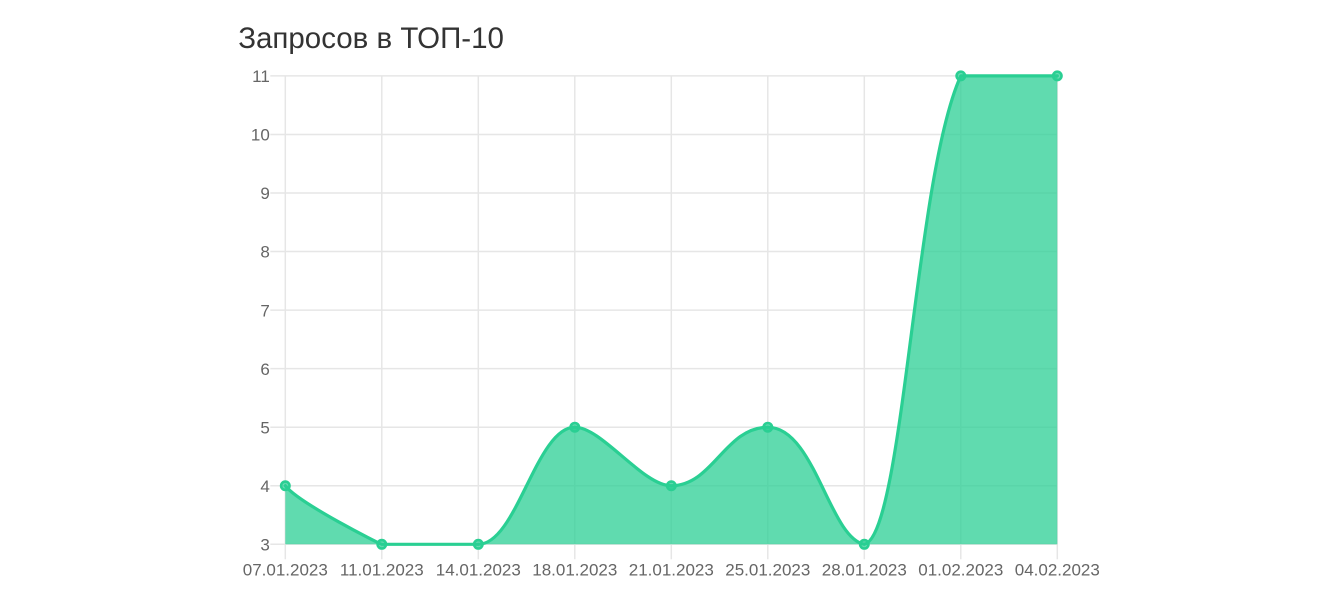 The height and width of the screenshot is (608, 1340). What do you see at coordinates (960, 569) in the screenshot?
I see `svg-text: 01.02.2023` at bounding box center [960, 569].